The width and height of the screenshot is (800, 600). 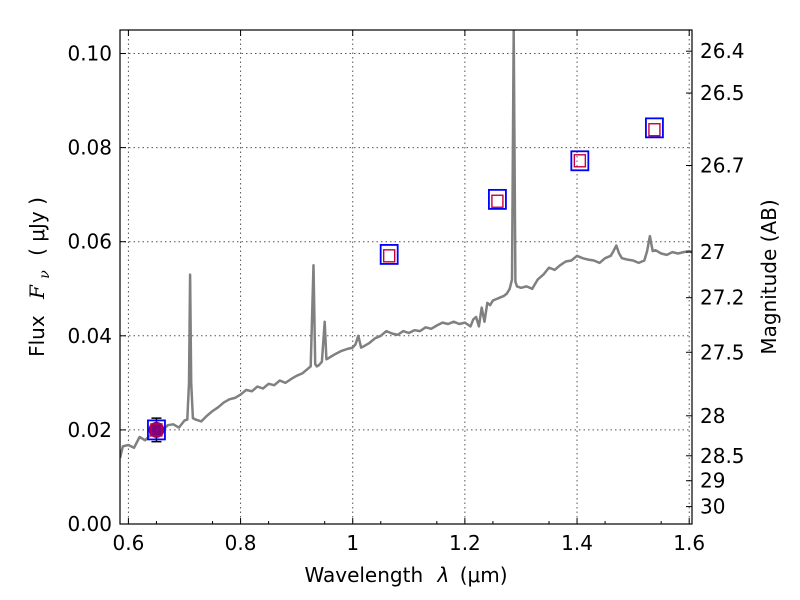 I want to click on y2-tick-label: 28.5, so click(x=722, y=456).